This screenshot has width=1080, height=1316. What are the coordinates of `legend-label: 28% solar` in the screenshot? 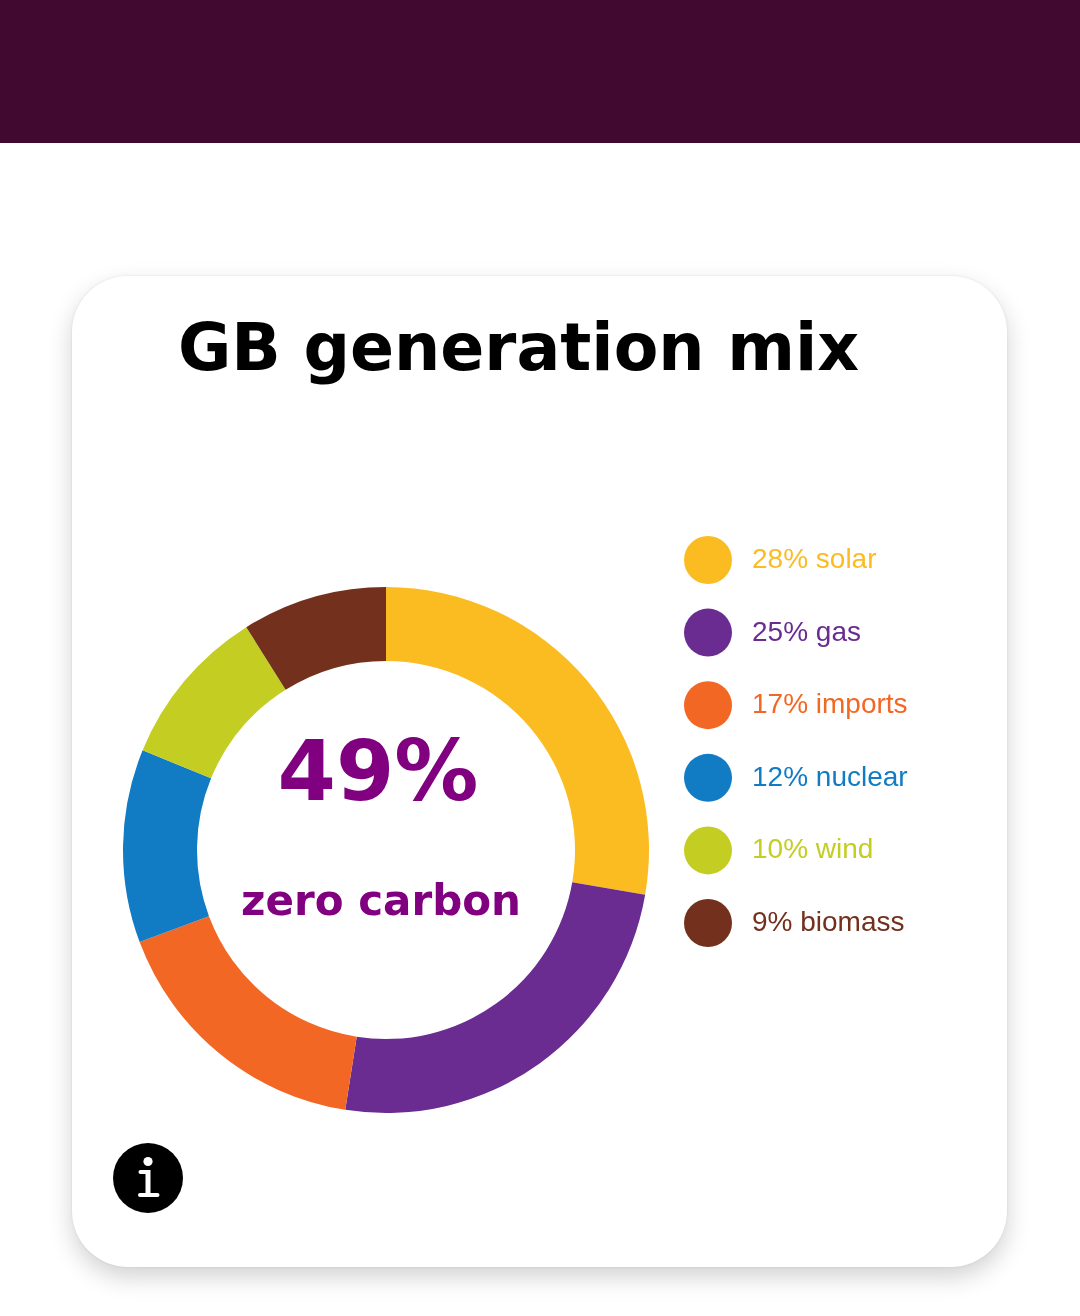 It's located at (814, 558).